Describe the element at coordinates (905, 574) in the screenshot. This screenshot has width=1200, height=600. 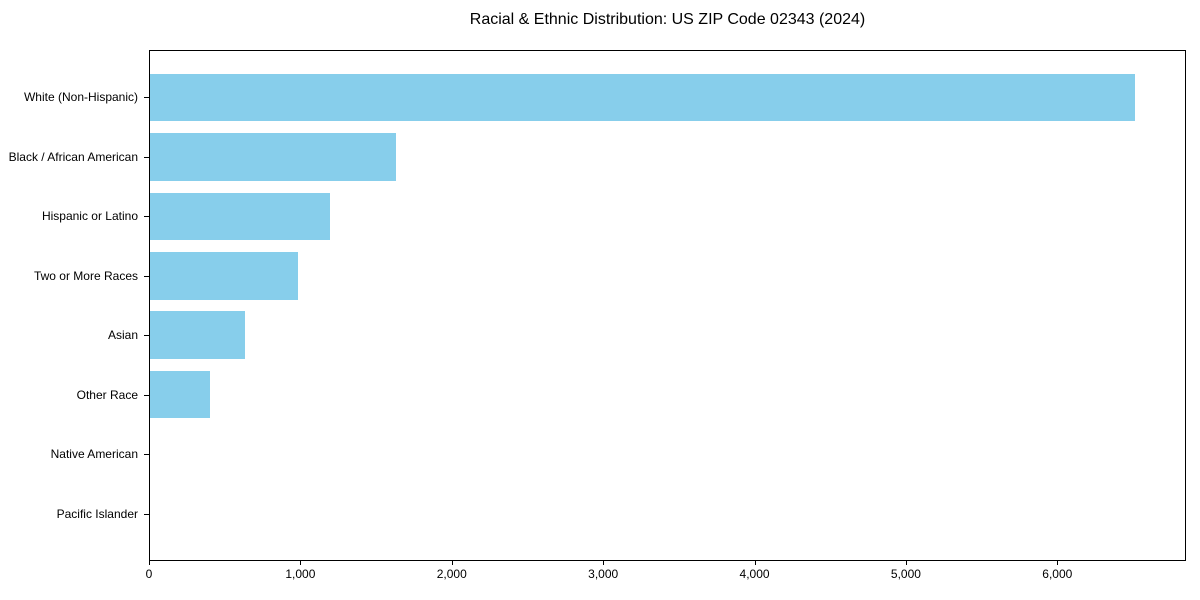
I see `x-tick-label: 5,000` at that location.